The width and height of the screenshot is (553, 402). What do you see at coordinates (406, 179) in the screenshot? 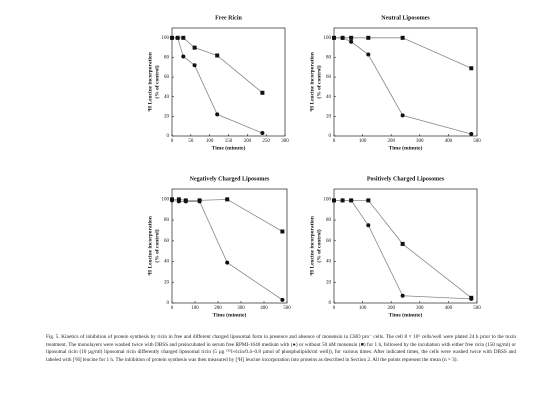
I see `chart-title: Positively Charged Liposomes` at bounding box center [406, 179].